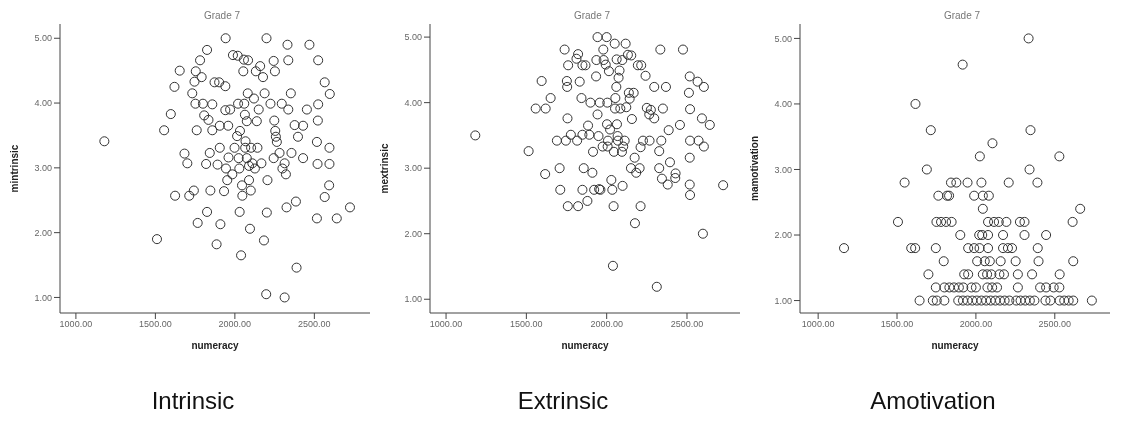  I want to click on y-axis-title: mamotivation, so click(754, 168).